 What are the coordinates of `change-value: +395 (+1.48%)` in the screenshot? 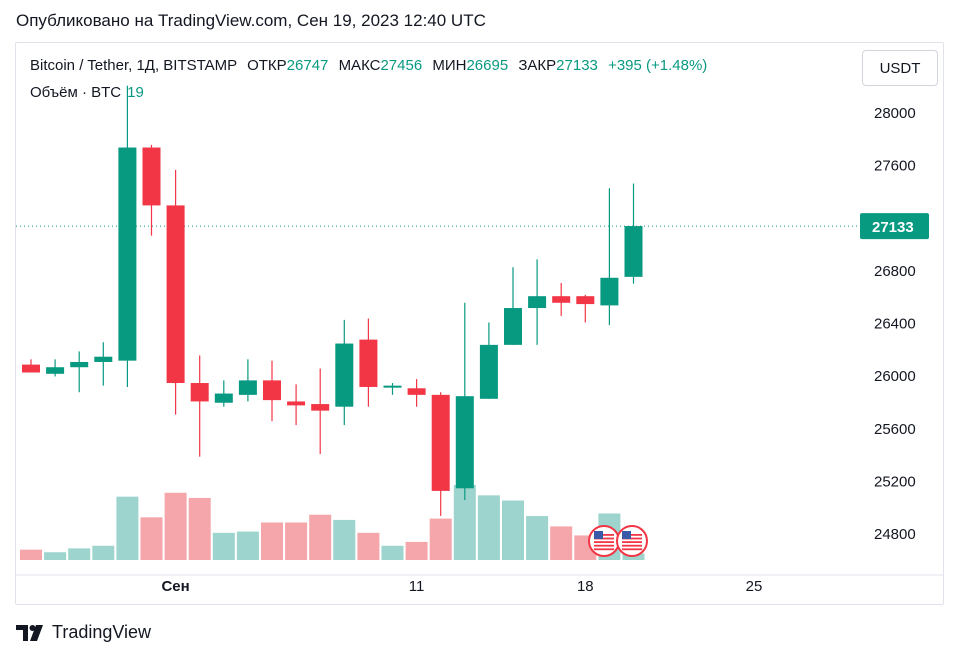 It's located at (658, 65).